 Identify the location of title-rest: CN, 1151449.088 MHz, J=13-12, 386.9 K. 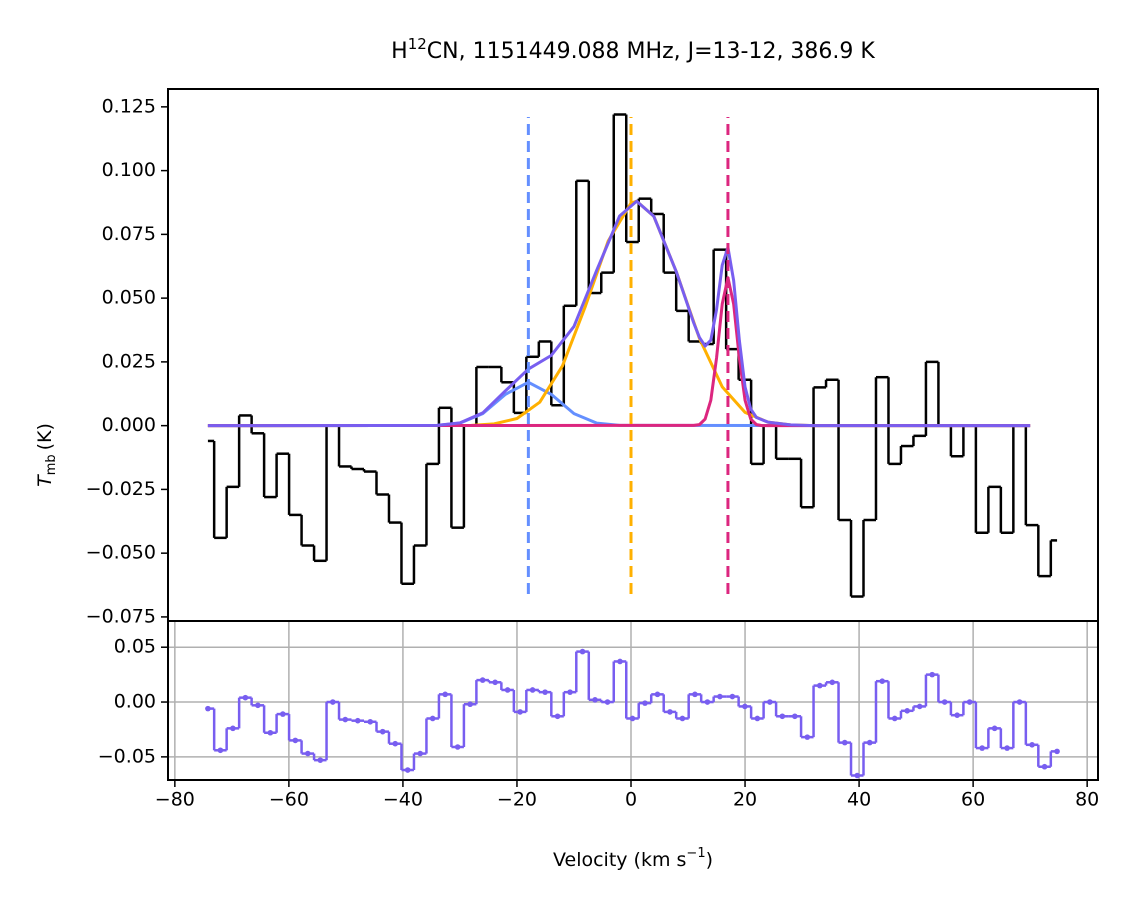
(651, 51).